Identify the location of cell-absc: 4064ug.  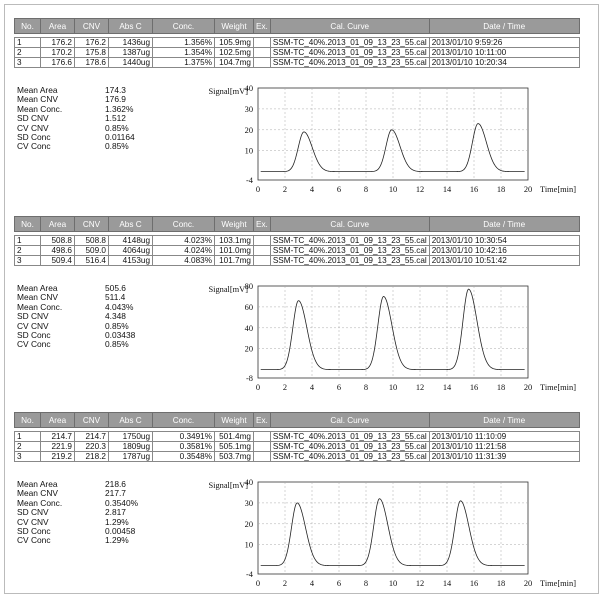
(130, 250).